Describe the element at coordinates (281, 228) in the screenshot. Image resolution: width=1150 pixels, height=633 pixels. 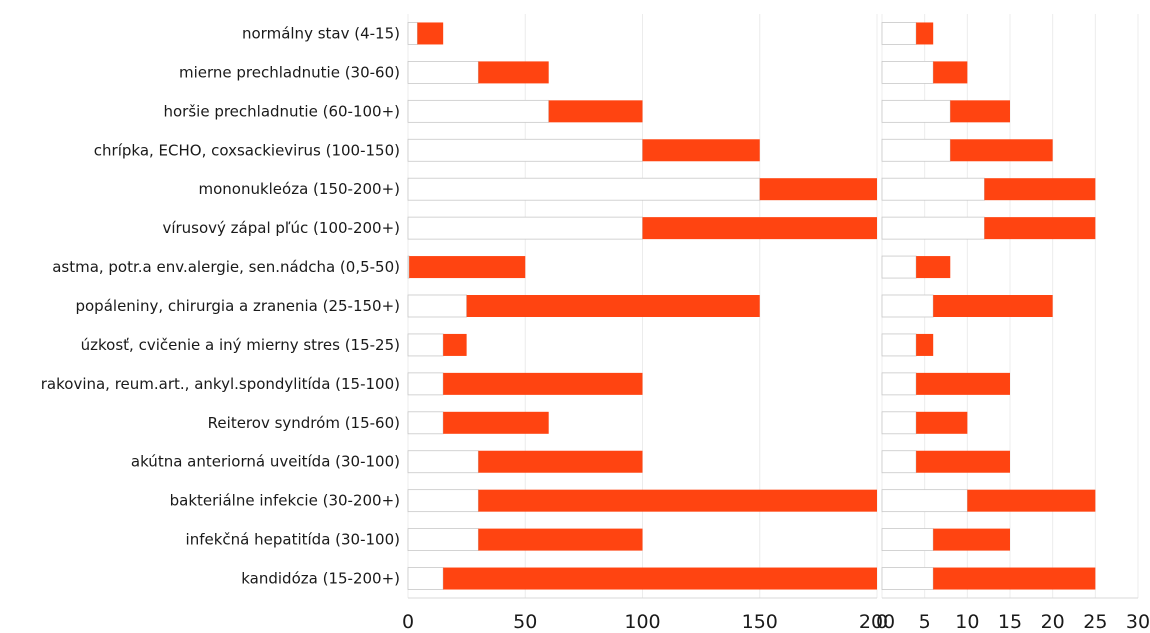
I see `category-label-5: vírusový zápal pľúc (100-200+)` at that location.